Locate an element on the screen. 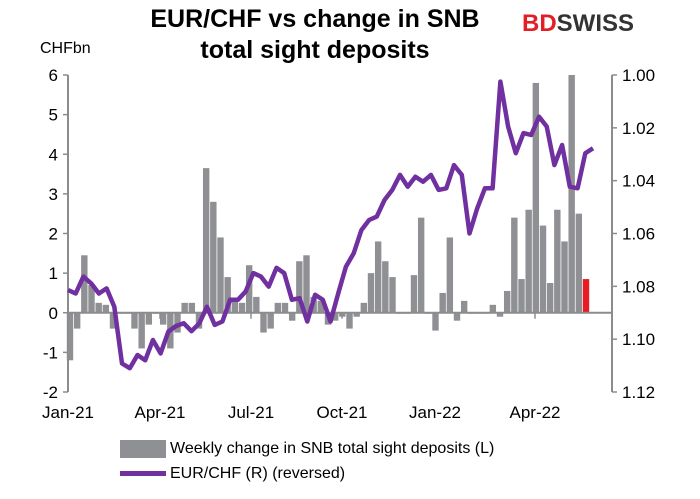  x-tick-label: Apr-21 is located at coordinates (159, 412).